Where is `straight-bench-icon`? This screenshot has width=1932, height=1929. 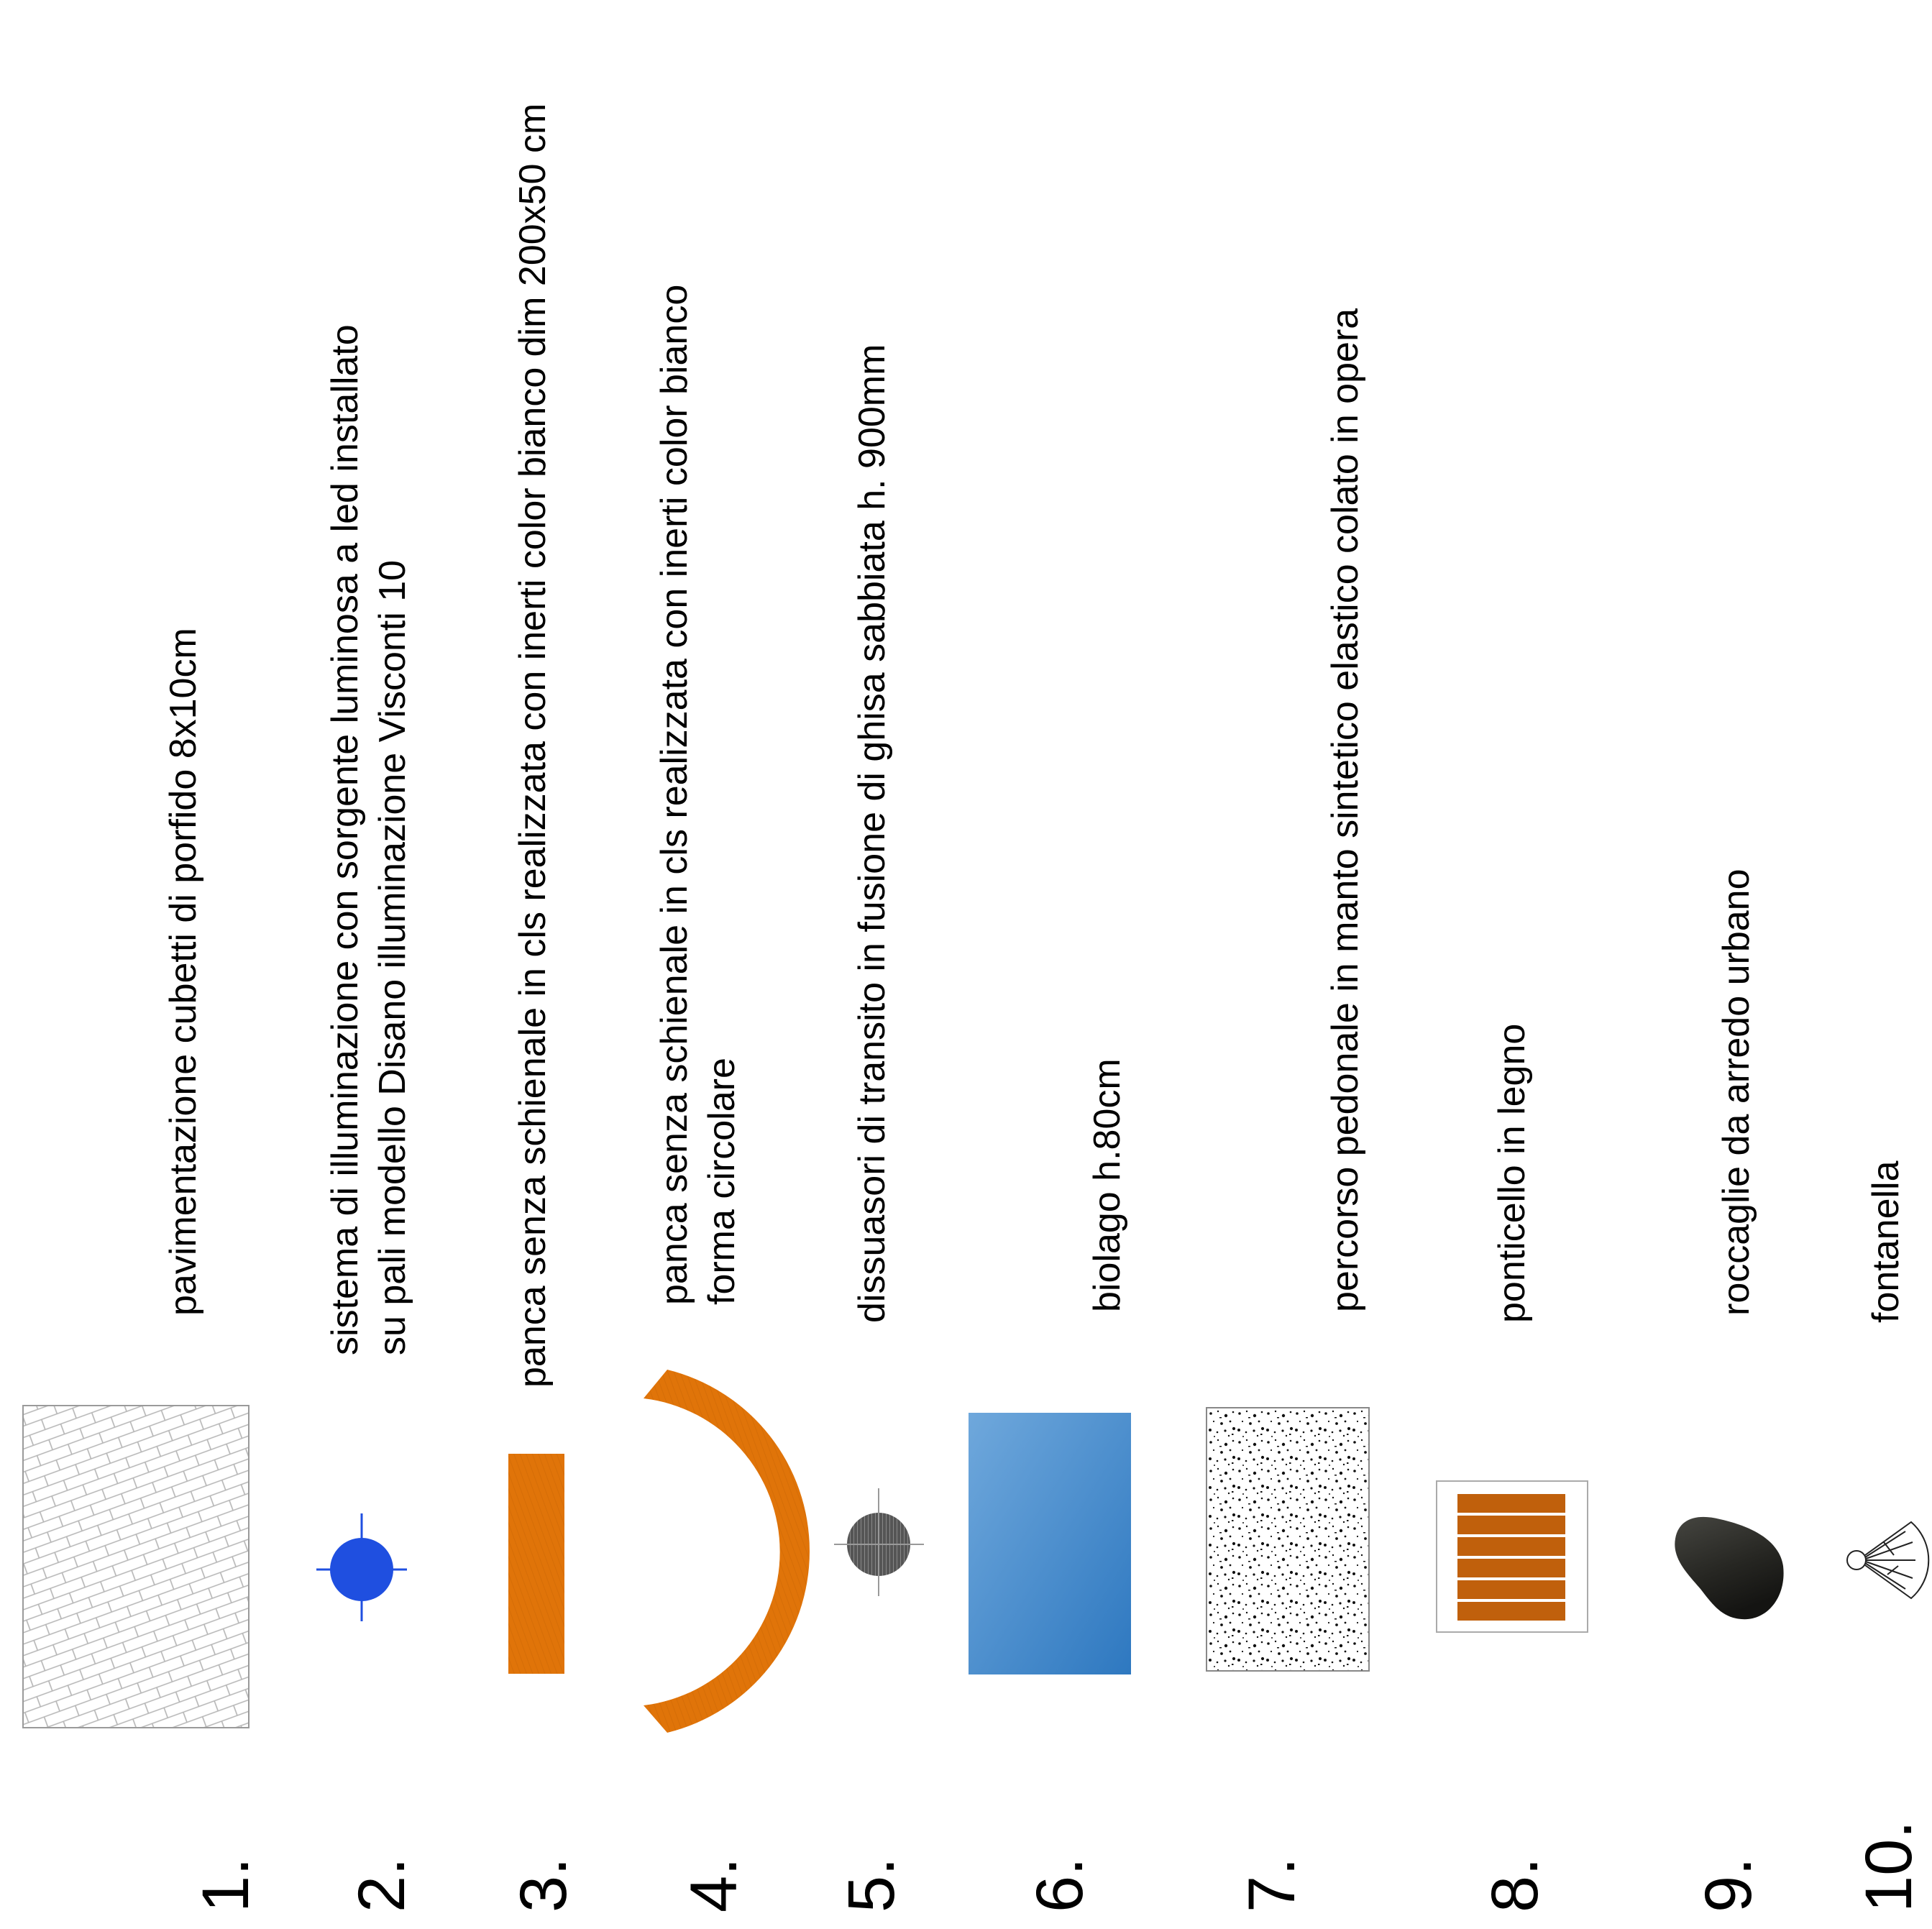
straight-bench-icon is located at coordinates (536, 1564).